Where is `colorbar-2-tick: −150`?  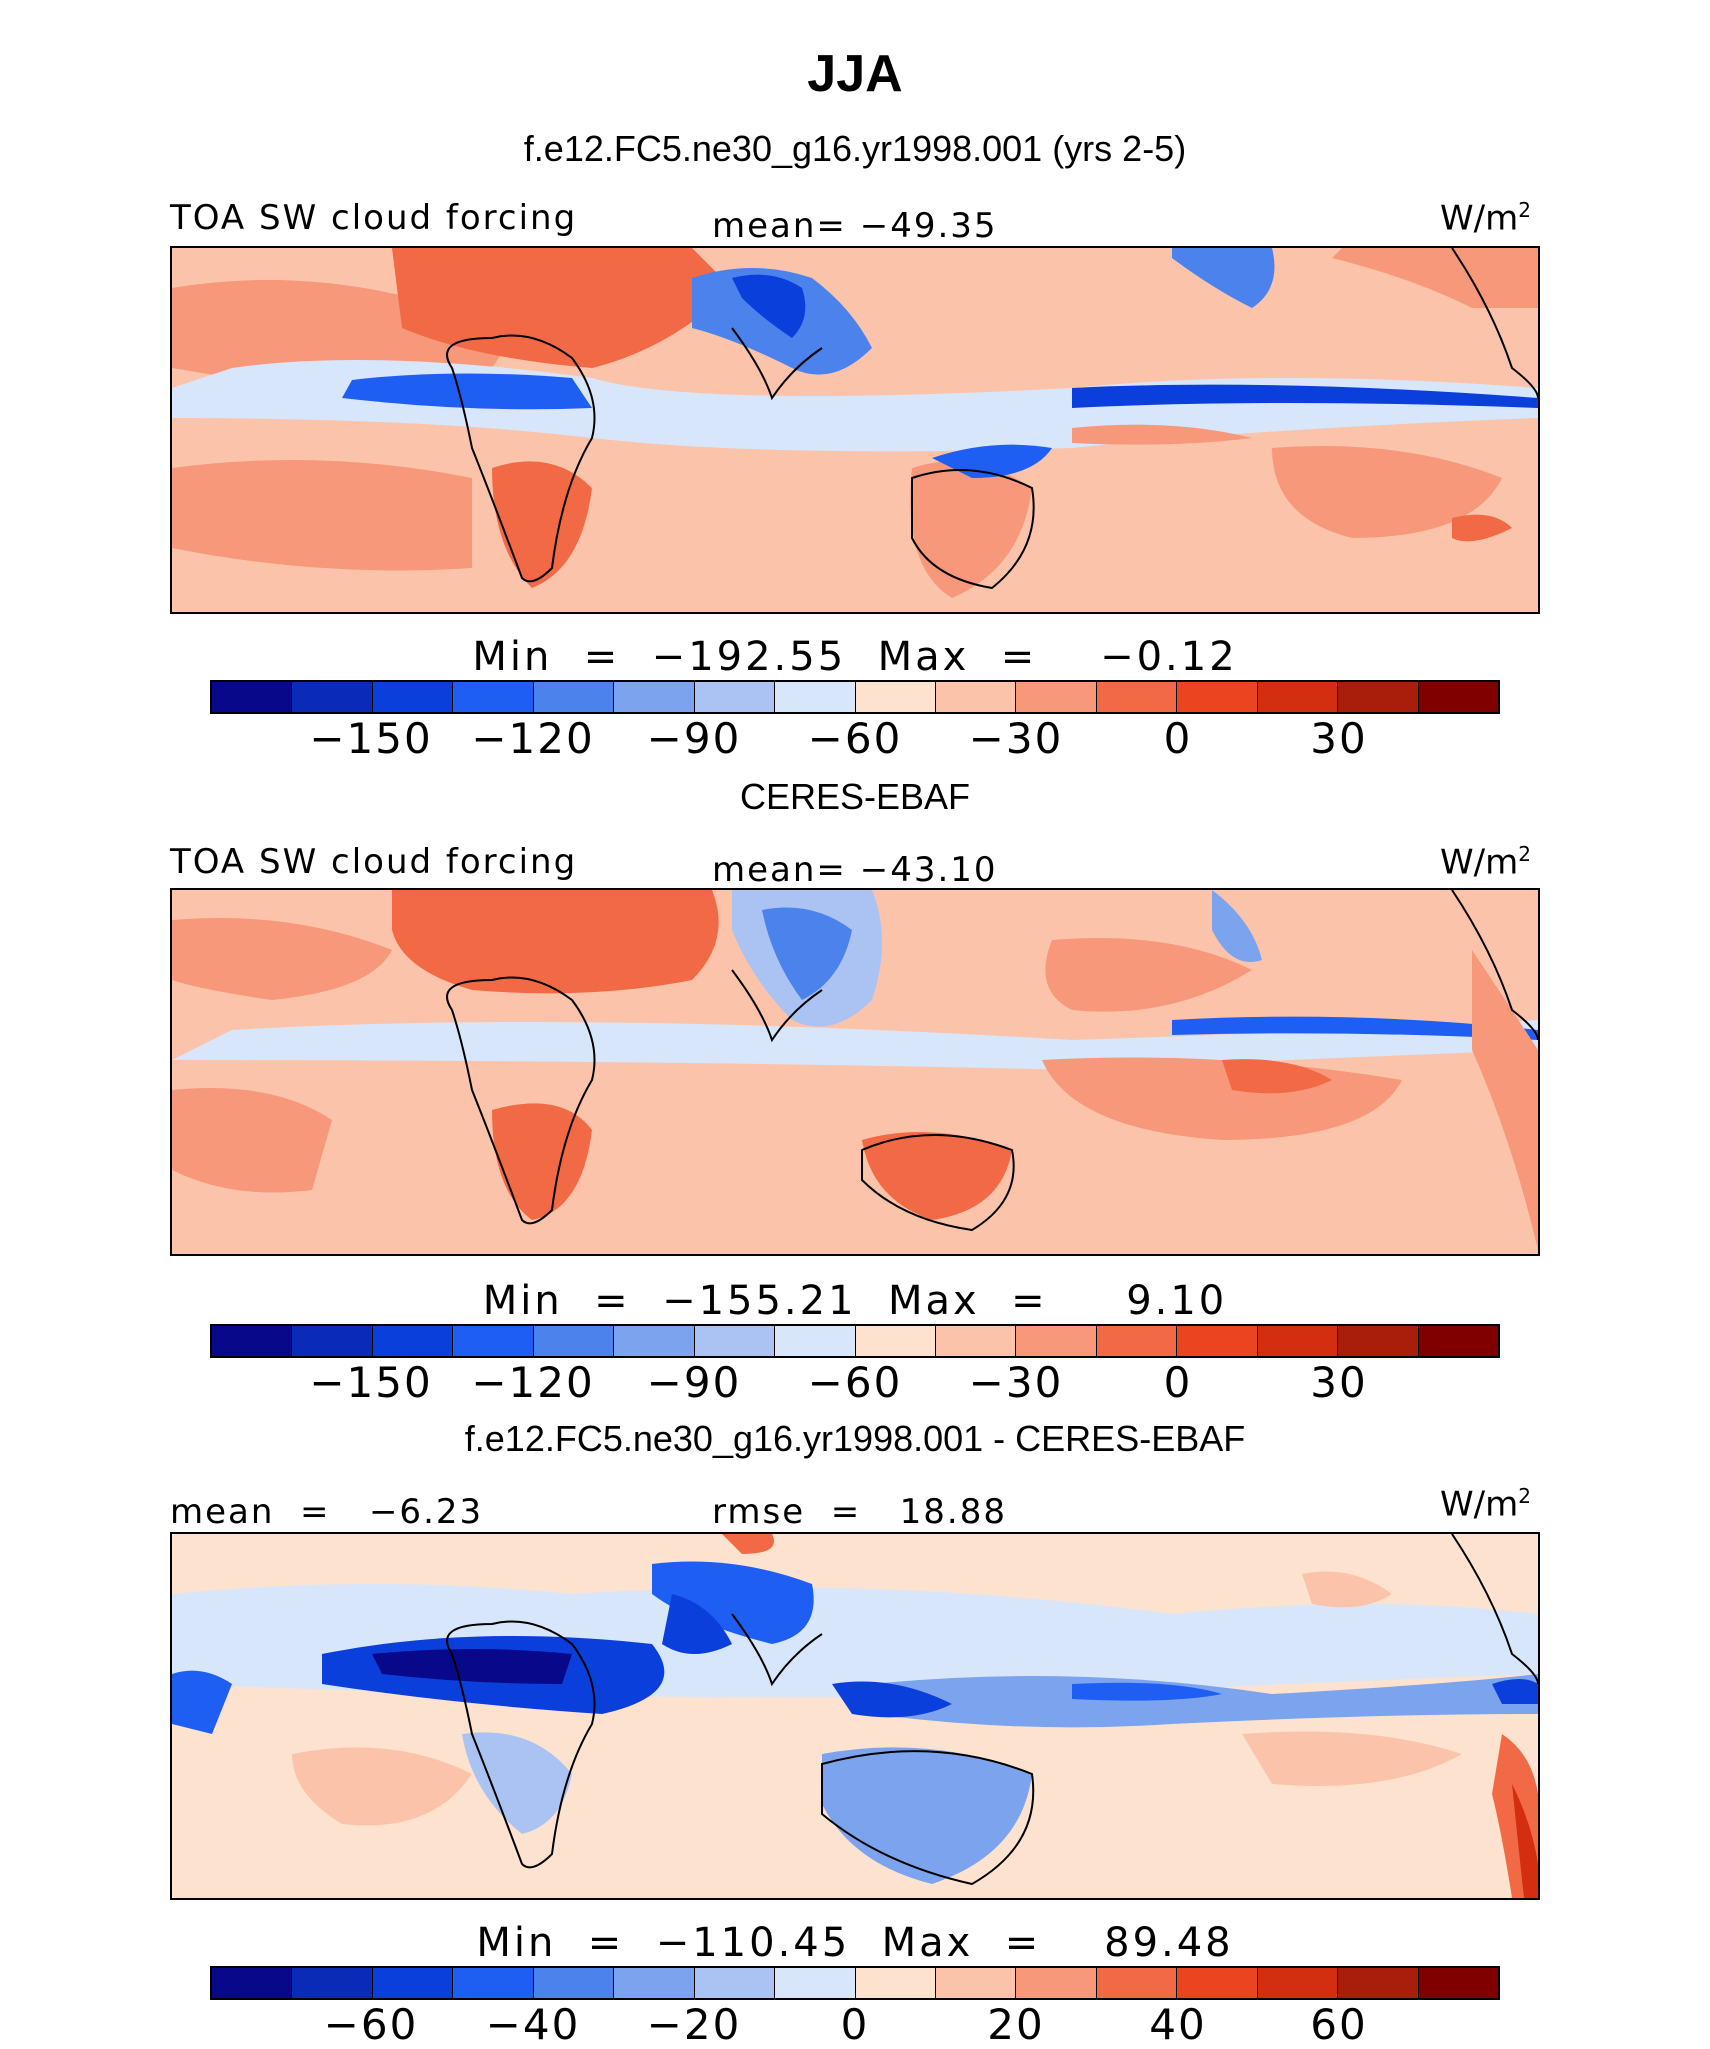 colorbar-2-tick: −150 is located at coordinates (371, 1382).